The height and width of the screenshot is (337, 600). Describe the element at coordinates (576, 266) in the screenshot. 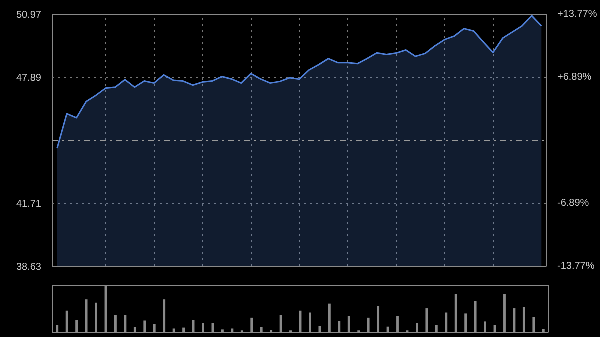

I see `y2-tick-label: -13.77%` at that location.